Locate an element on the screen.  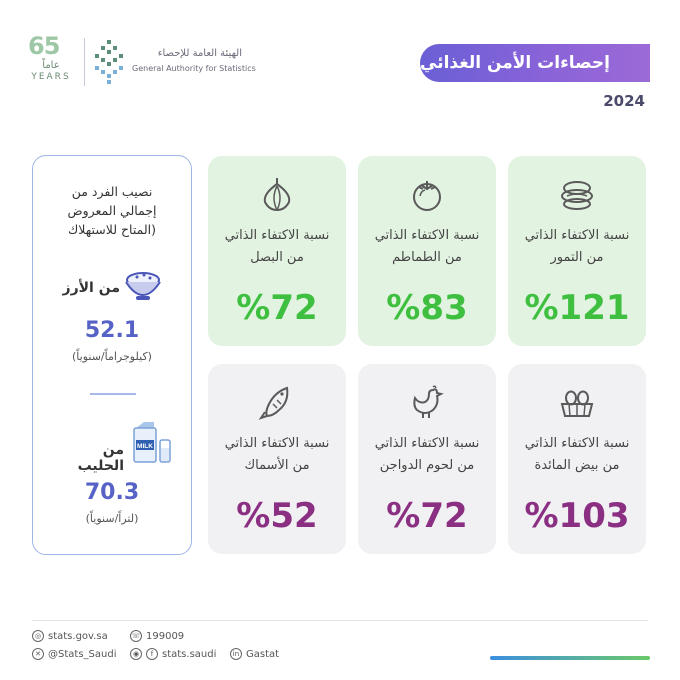
footer-website: ◎ stats.gov.sa is located at coordinates (70, 636).